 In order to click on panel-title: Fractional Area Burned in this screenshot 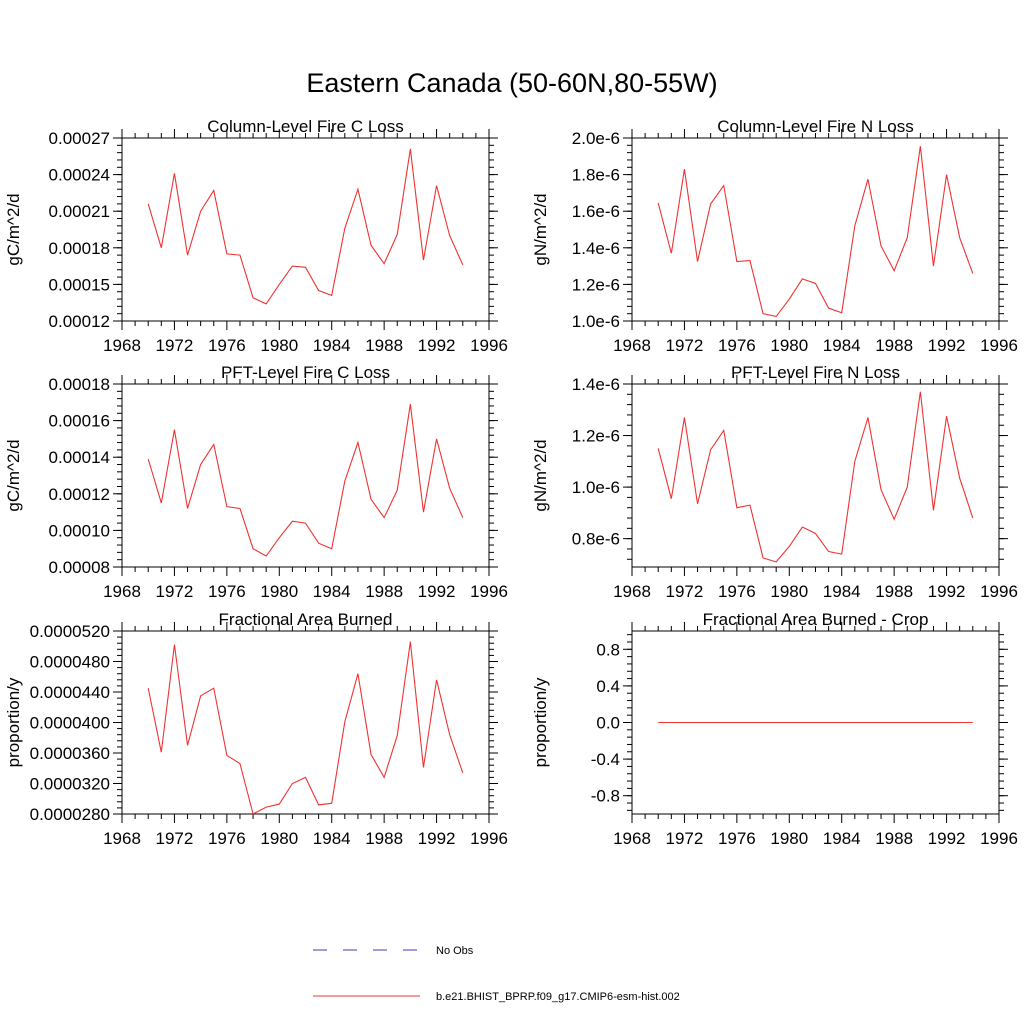, I will do `click(306, 619)`.